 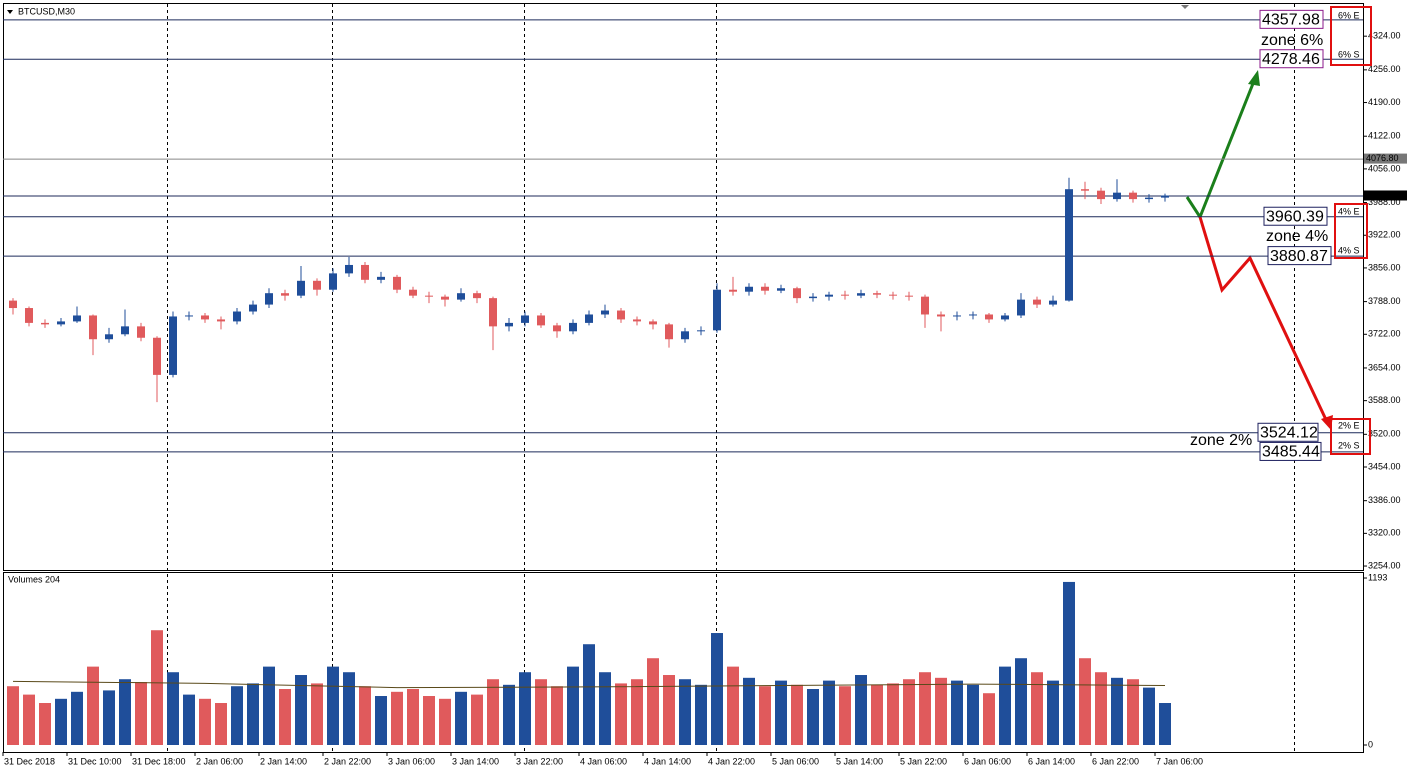 I want to click on y-tick-label: 3788.00, so click(x=1384, y=301).